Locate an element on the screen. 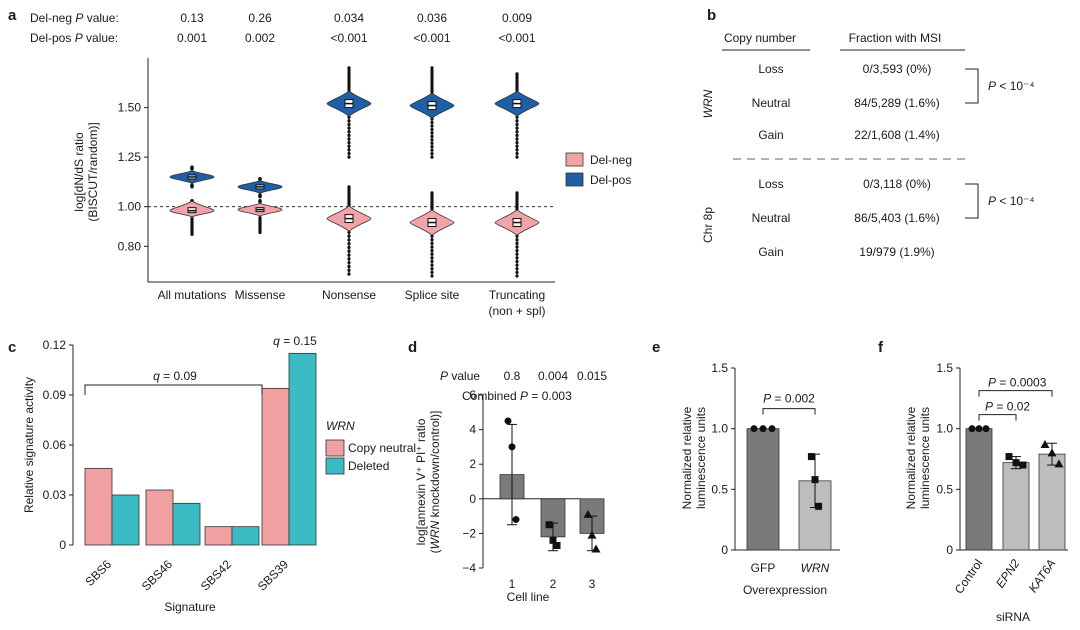 The width and height of the screenshot is (1080, 630). p-threshold: < 10⁻⁴ is located at coordinates (1015, 86).